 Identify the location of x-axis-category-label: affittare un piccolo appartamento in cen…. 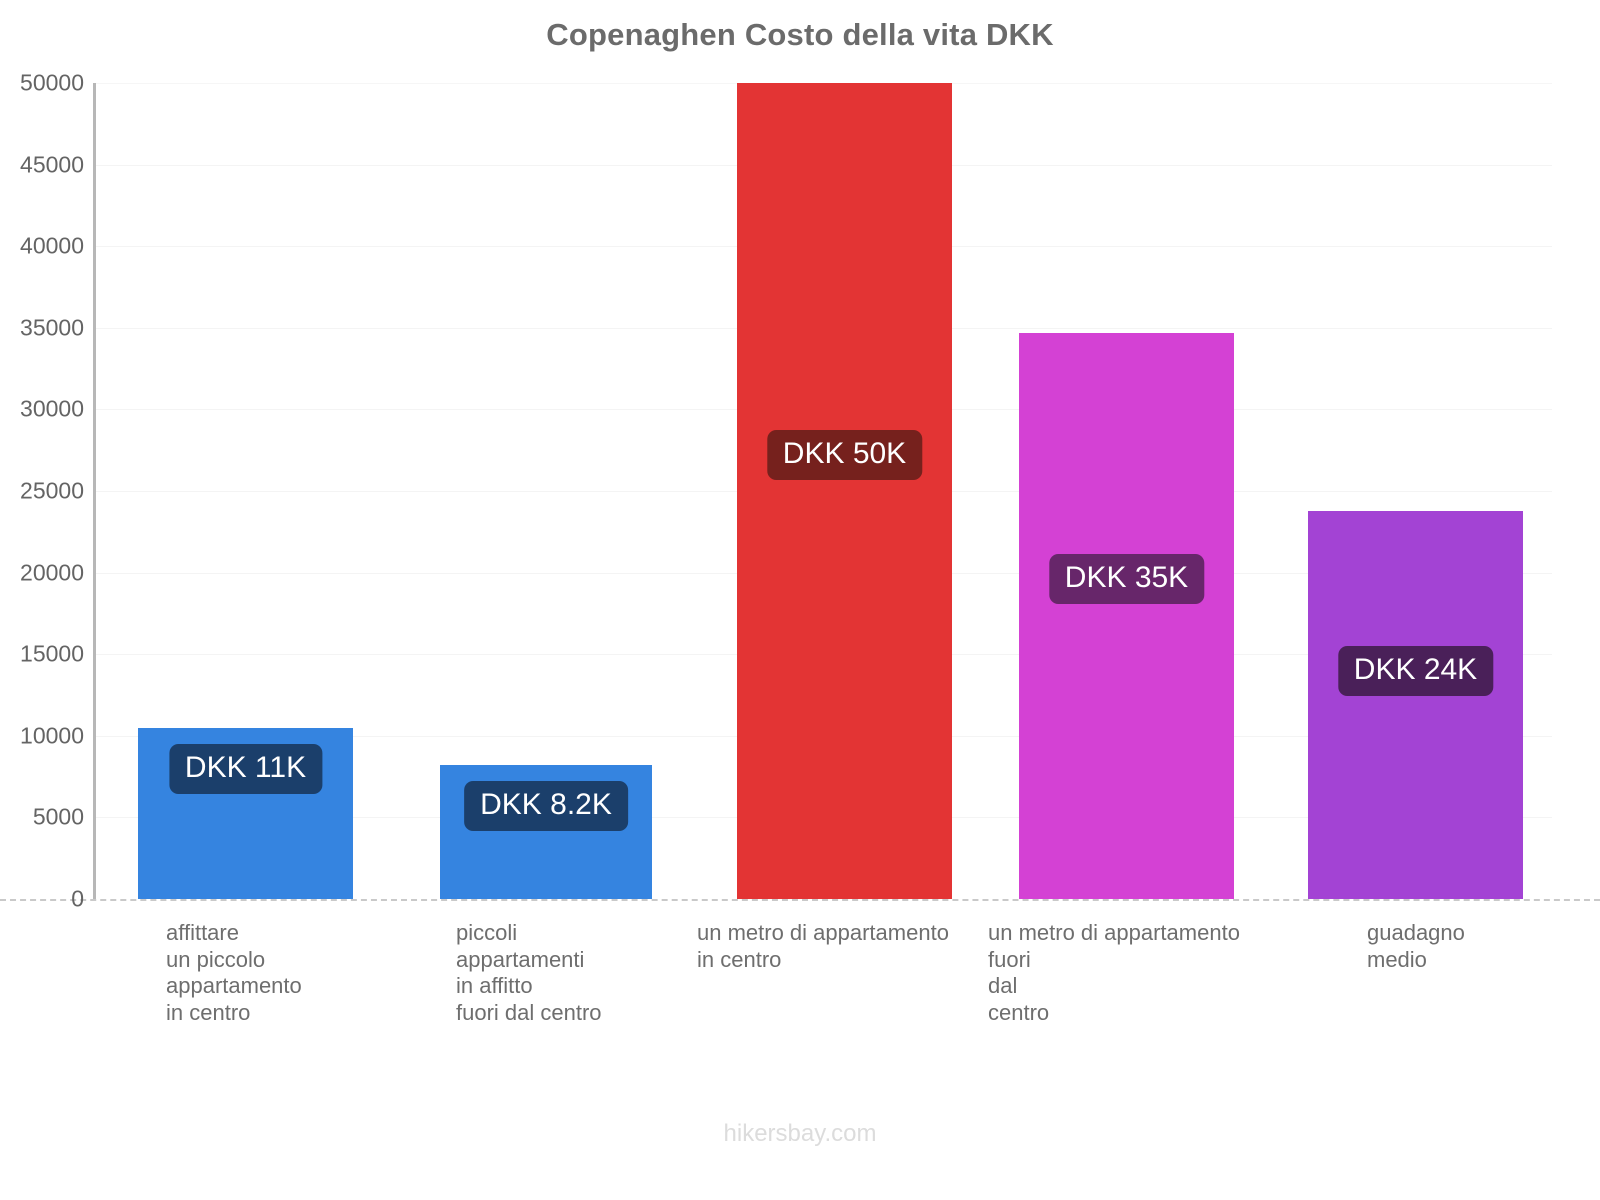
(234, 972).